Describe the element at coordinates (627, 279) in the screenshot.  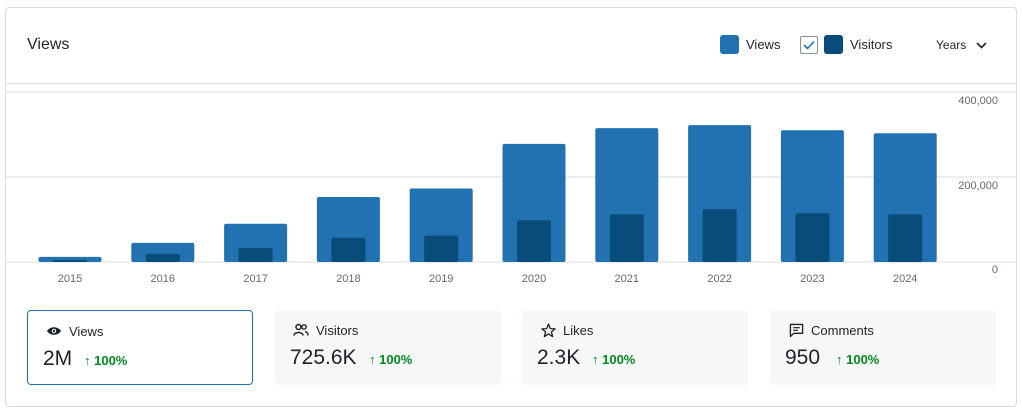
I see `x-tick-label: 2021` at that location.